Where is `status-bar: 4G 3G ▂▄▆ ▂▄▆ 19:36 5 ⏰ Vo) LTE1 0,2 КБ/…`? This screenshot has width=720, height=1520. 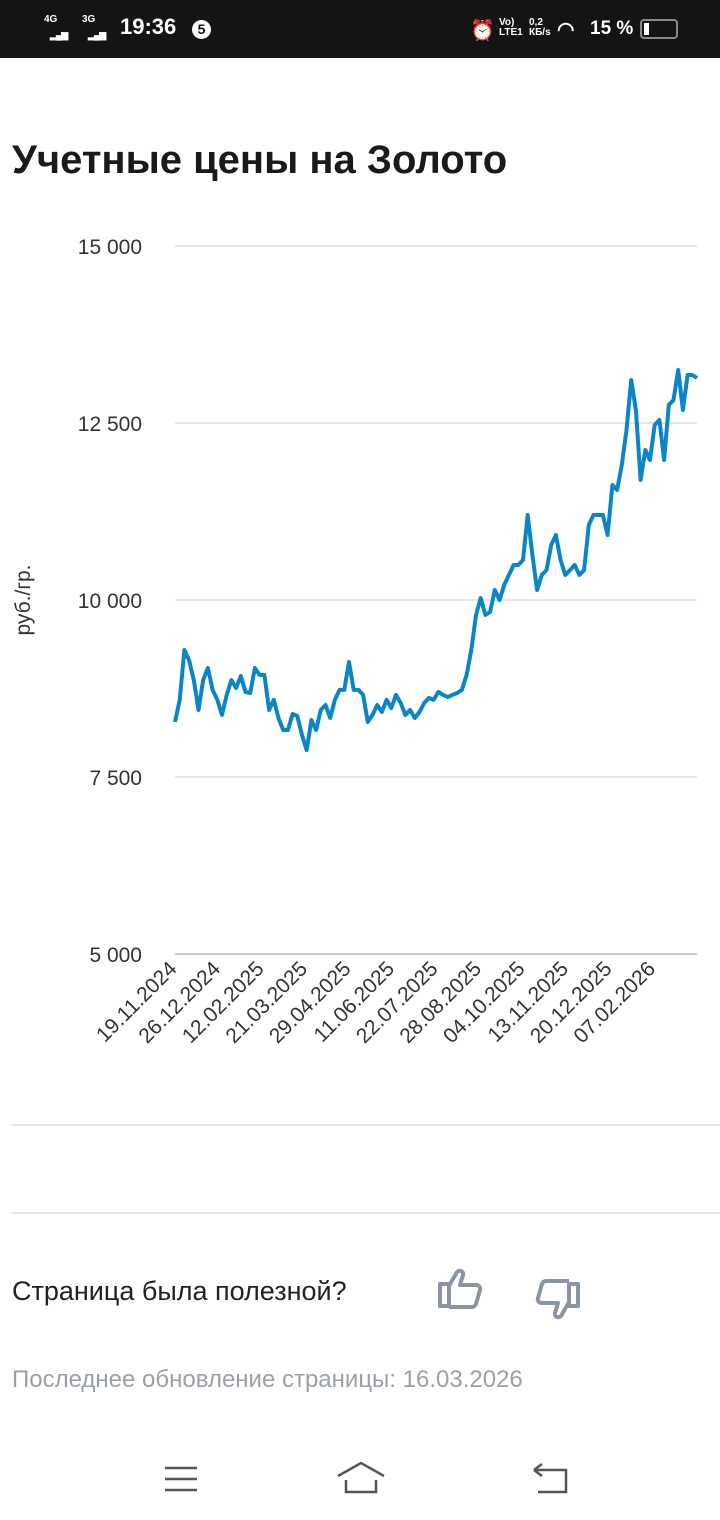
status-bar: 4G 3G ▂▄▆ ▂▄▆ 19:36 5 ⏰ Vo) LTE1 0,2 КБ/… is located at coordinates (360, 29).